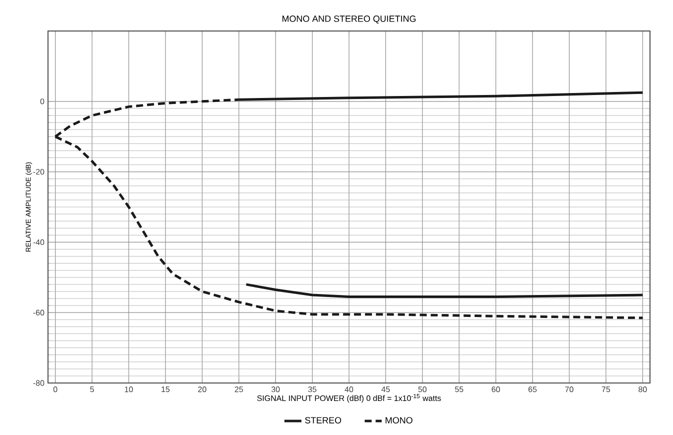 The width and height of the screenshot is (673, 435). I want to click on legend-label: STEREO, so click(323, 420).